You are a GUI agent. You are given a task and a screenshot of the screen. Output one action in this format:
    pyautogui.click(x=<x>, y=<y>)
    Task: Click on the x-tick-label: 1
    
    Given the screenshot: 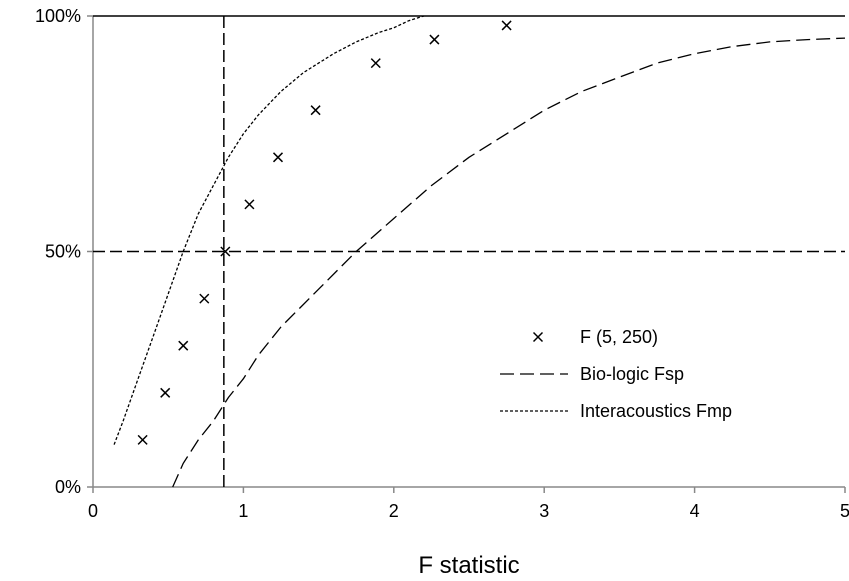 What is the action you would take?
    pyautogui.click(x=243, y=511)
    